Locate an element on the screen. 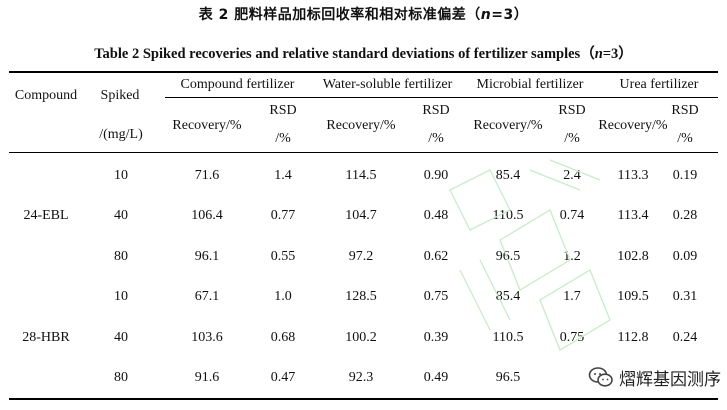 The width and height of the screenshot is (727, 410). bottom-rule is located at coordinates (363, 399).